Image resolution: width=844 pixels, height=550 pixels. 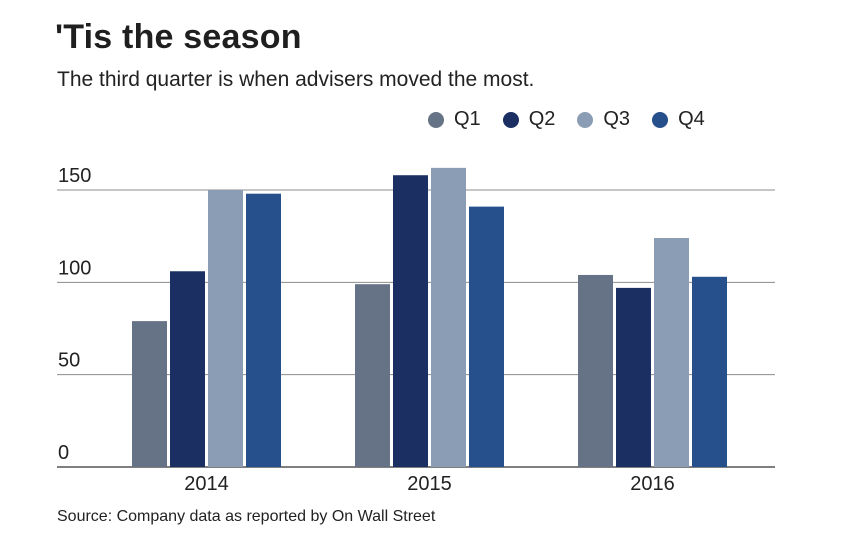 I want to click on legend-item-q4: Q4, so click(x=678, y=119).